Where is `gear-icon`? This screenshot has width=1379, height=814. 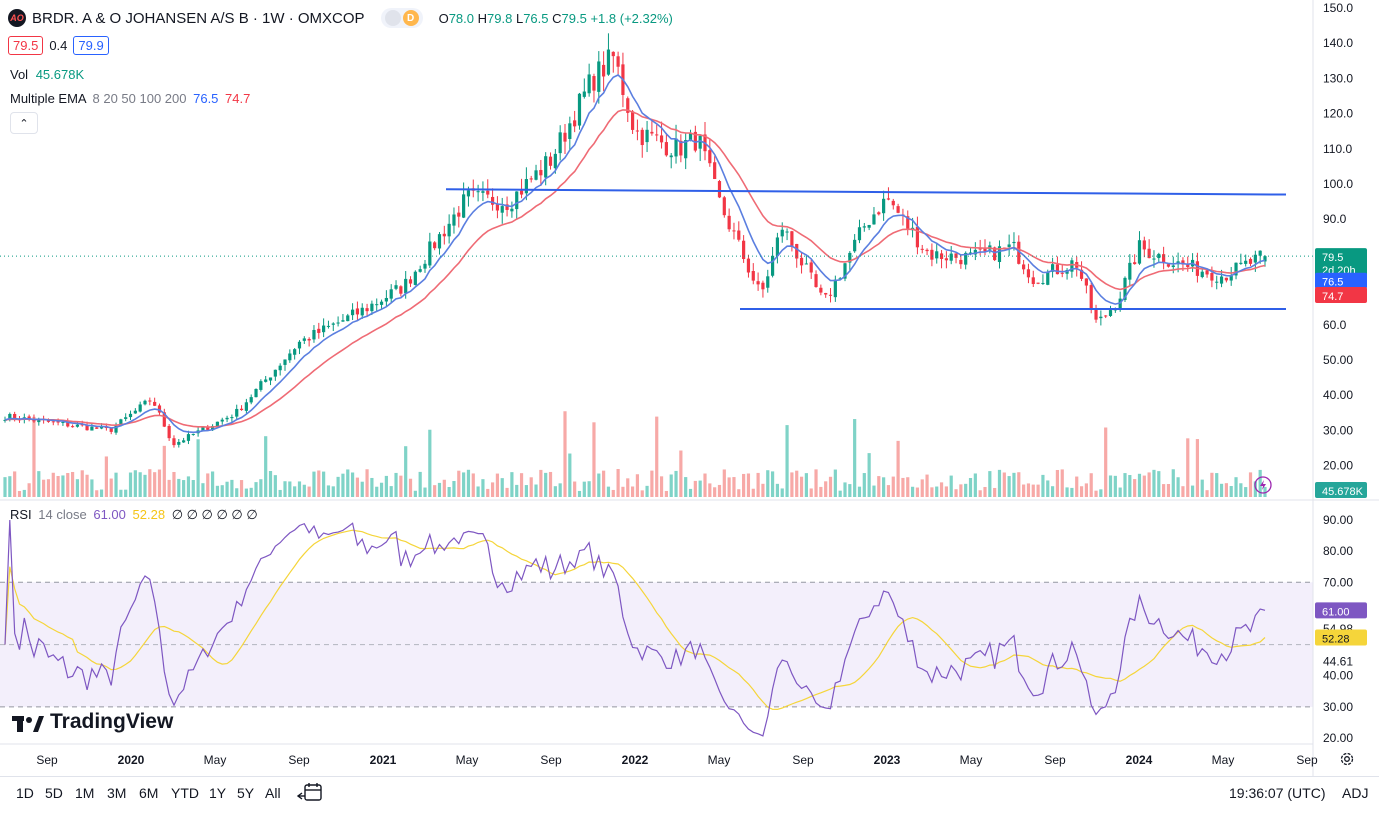
gear-icon is located at coordinates (1347, 759).